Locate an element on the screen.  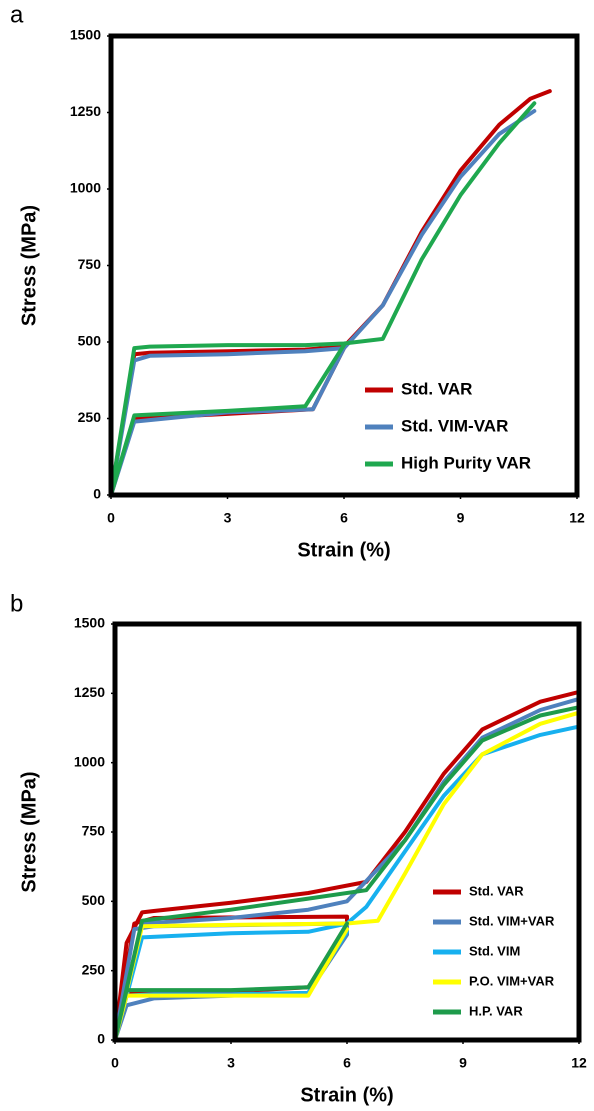
legend-label: High Purity VAR is located at coordinates (466, 462).